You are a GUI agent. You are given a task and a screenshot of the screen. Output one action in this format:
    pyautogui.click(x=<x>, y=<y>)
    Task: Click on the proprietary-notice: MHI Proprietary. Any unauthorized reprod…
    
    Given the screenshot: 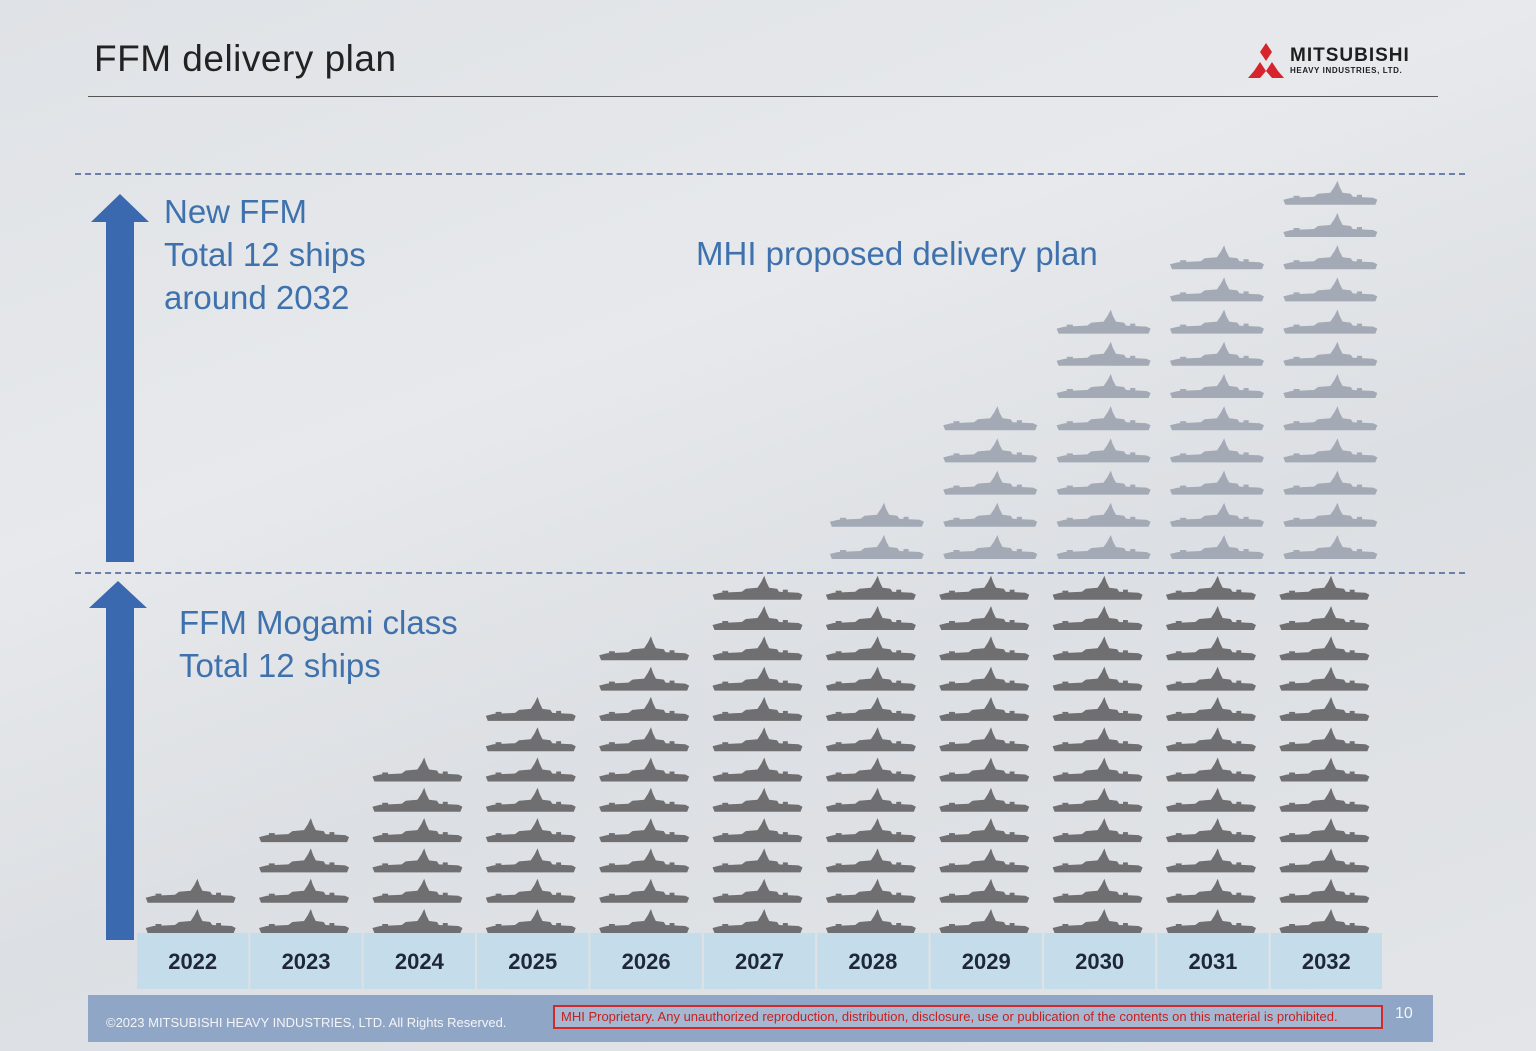 What is the action you would take?
    pyautogui.click(x=968, y=1017)
    